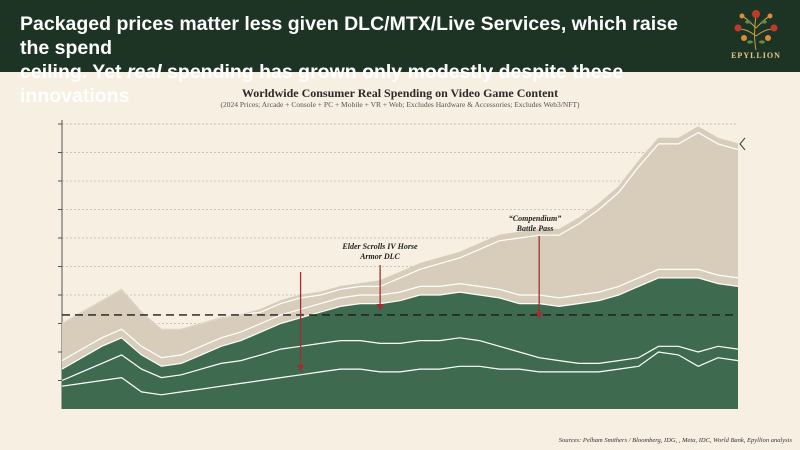  I want to click on annotation-horse-armor-line2: Armor DLC, so click(380, 256).